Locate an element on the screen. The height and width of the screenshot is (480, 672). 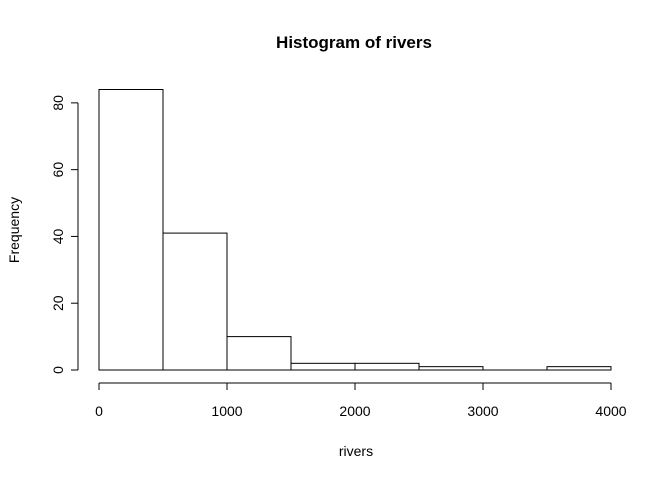
y-tick-label-2: 40 is located at coordinates (58, 236).